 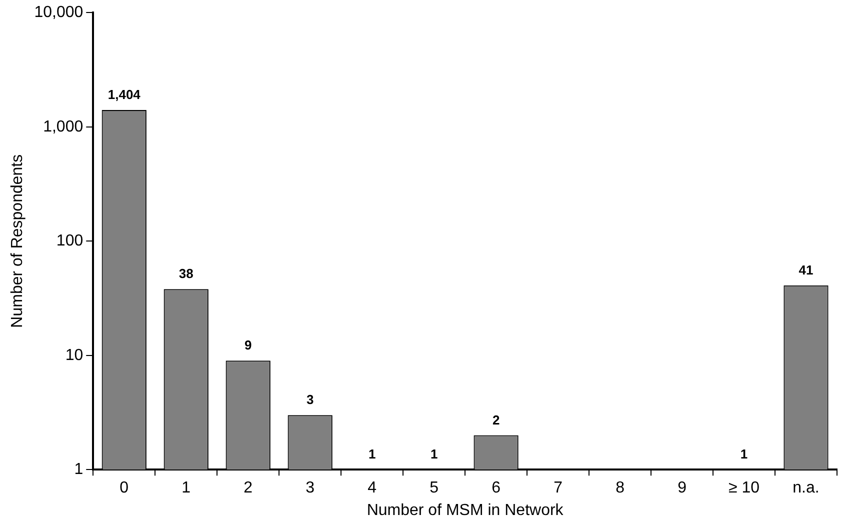 What do you see at coordinates (496, 488) in the screenshot?
I see `x-tick-label: 6` at bounding box center [496, 488].